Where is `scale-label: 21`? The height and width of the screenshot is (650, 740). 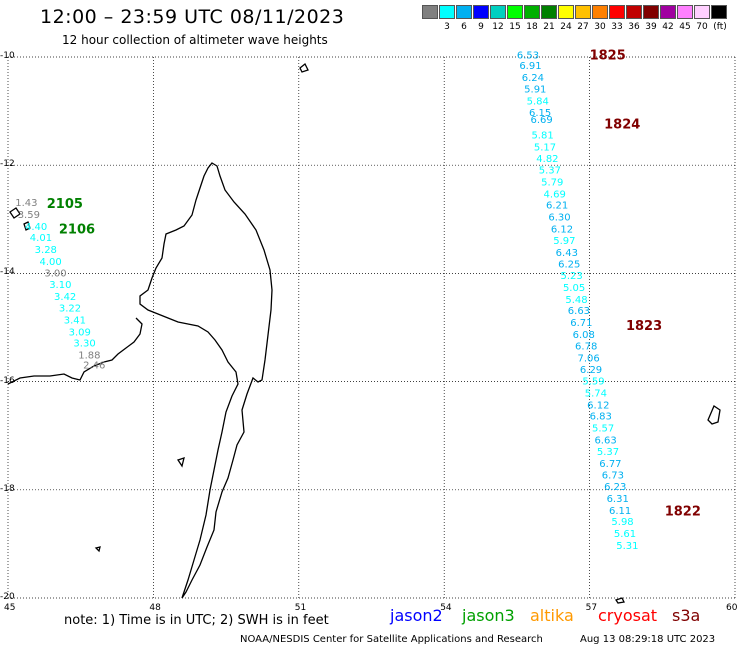 scale-label: 21 is located at coordinates (549, 27).